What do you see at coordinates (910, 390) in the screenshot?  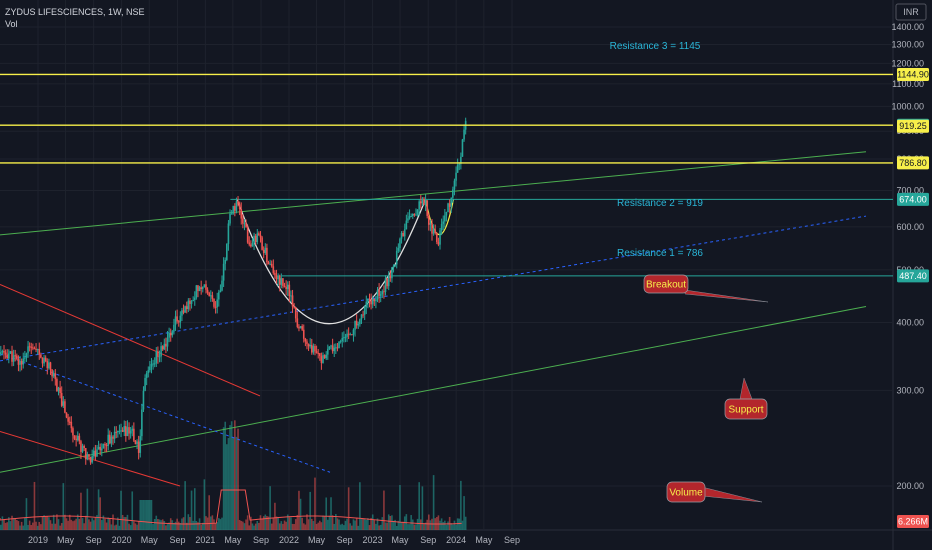 I see `y-tick-label: 300.00` at bounding box center [910, 390].